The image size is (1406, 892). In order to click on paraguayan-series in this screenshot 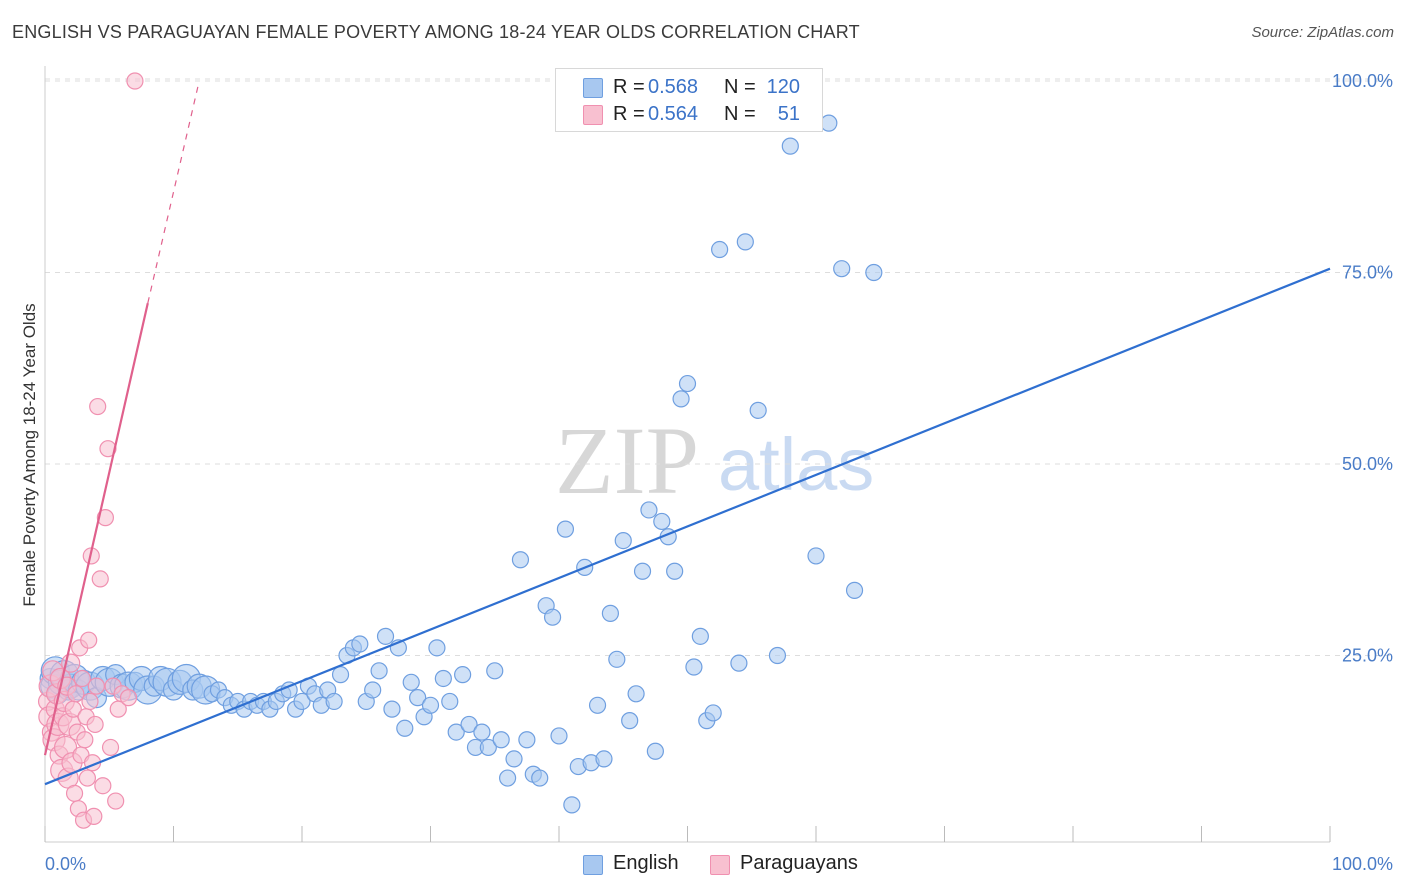, I will do `click(90, 450)`.